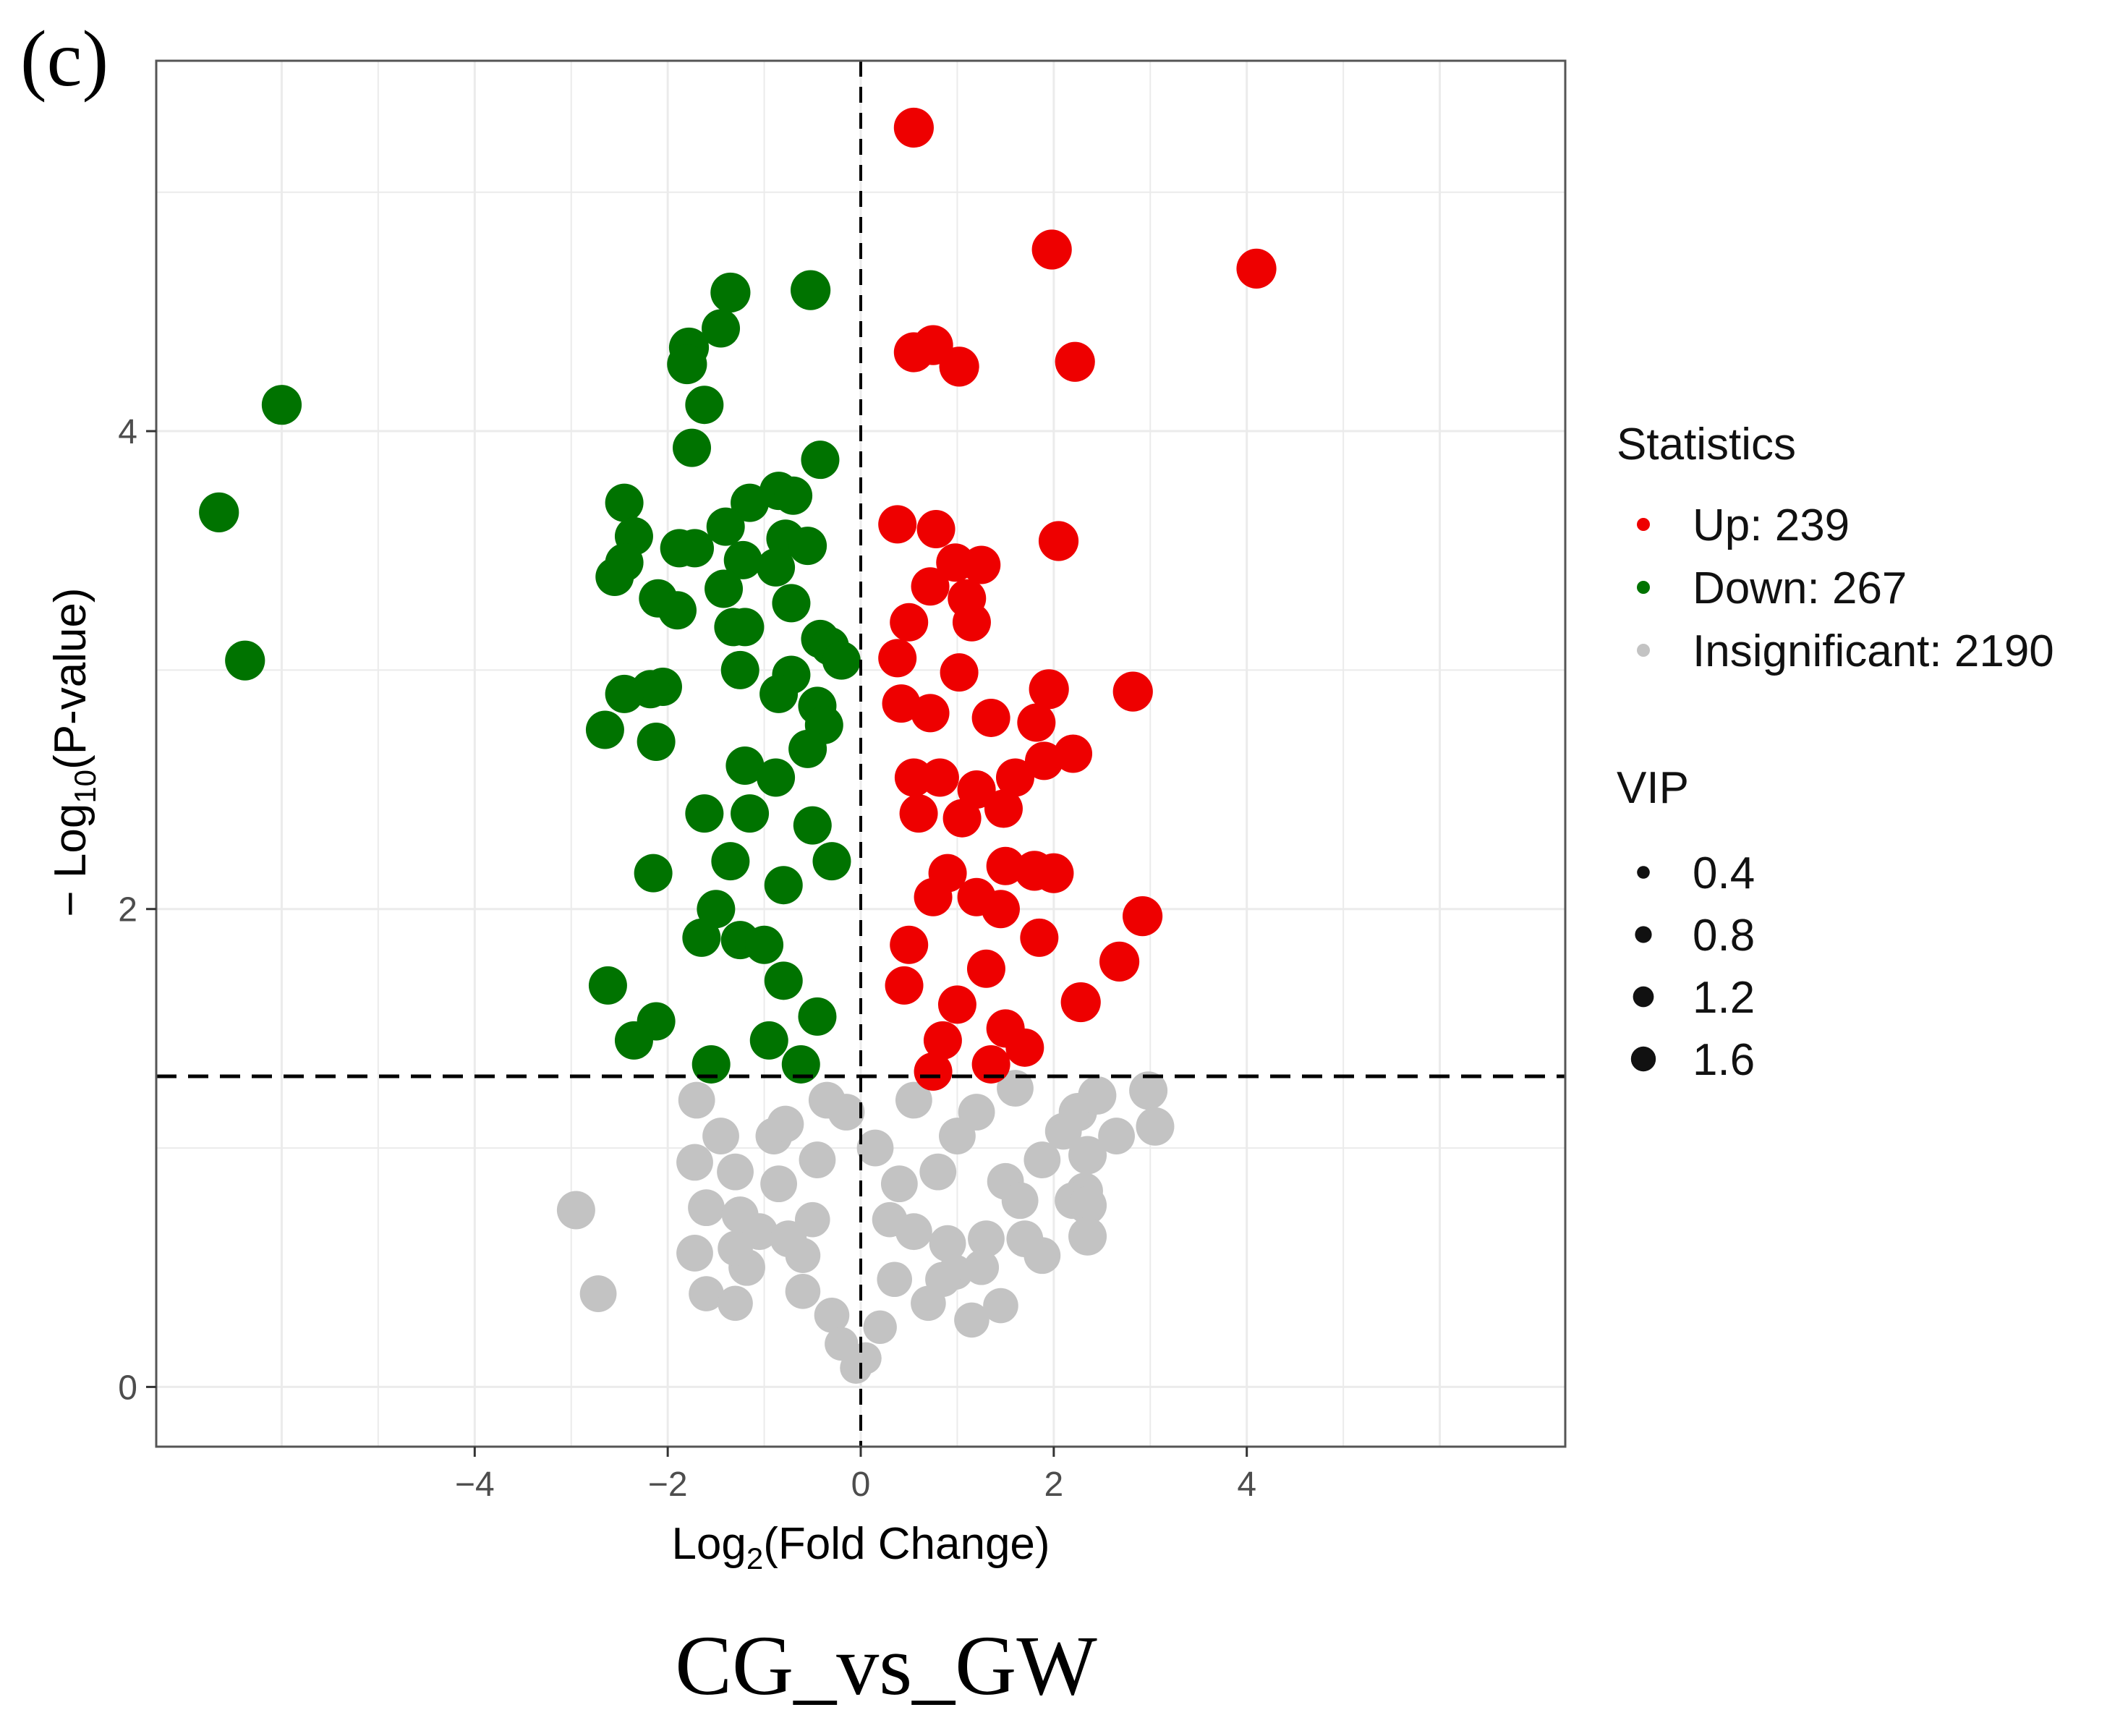  What do you see at coordinates (1644, 588) in the screenshot?
I see `legend-key-down` at bounding box center [1644, 588].